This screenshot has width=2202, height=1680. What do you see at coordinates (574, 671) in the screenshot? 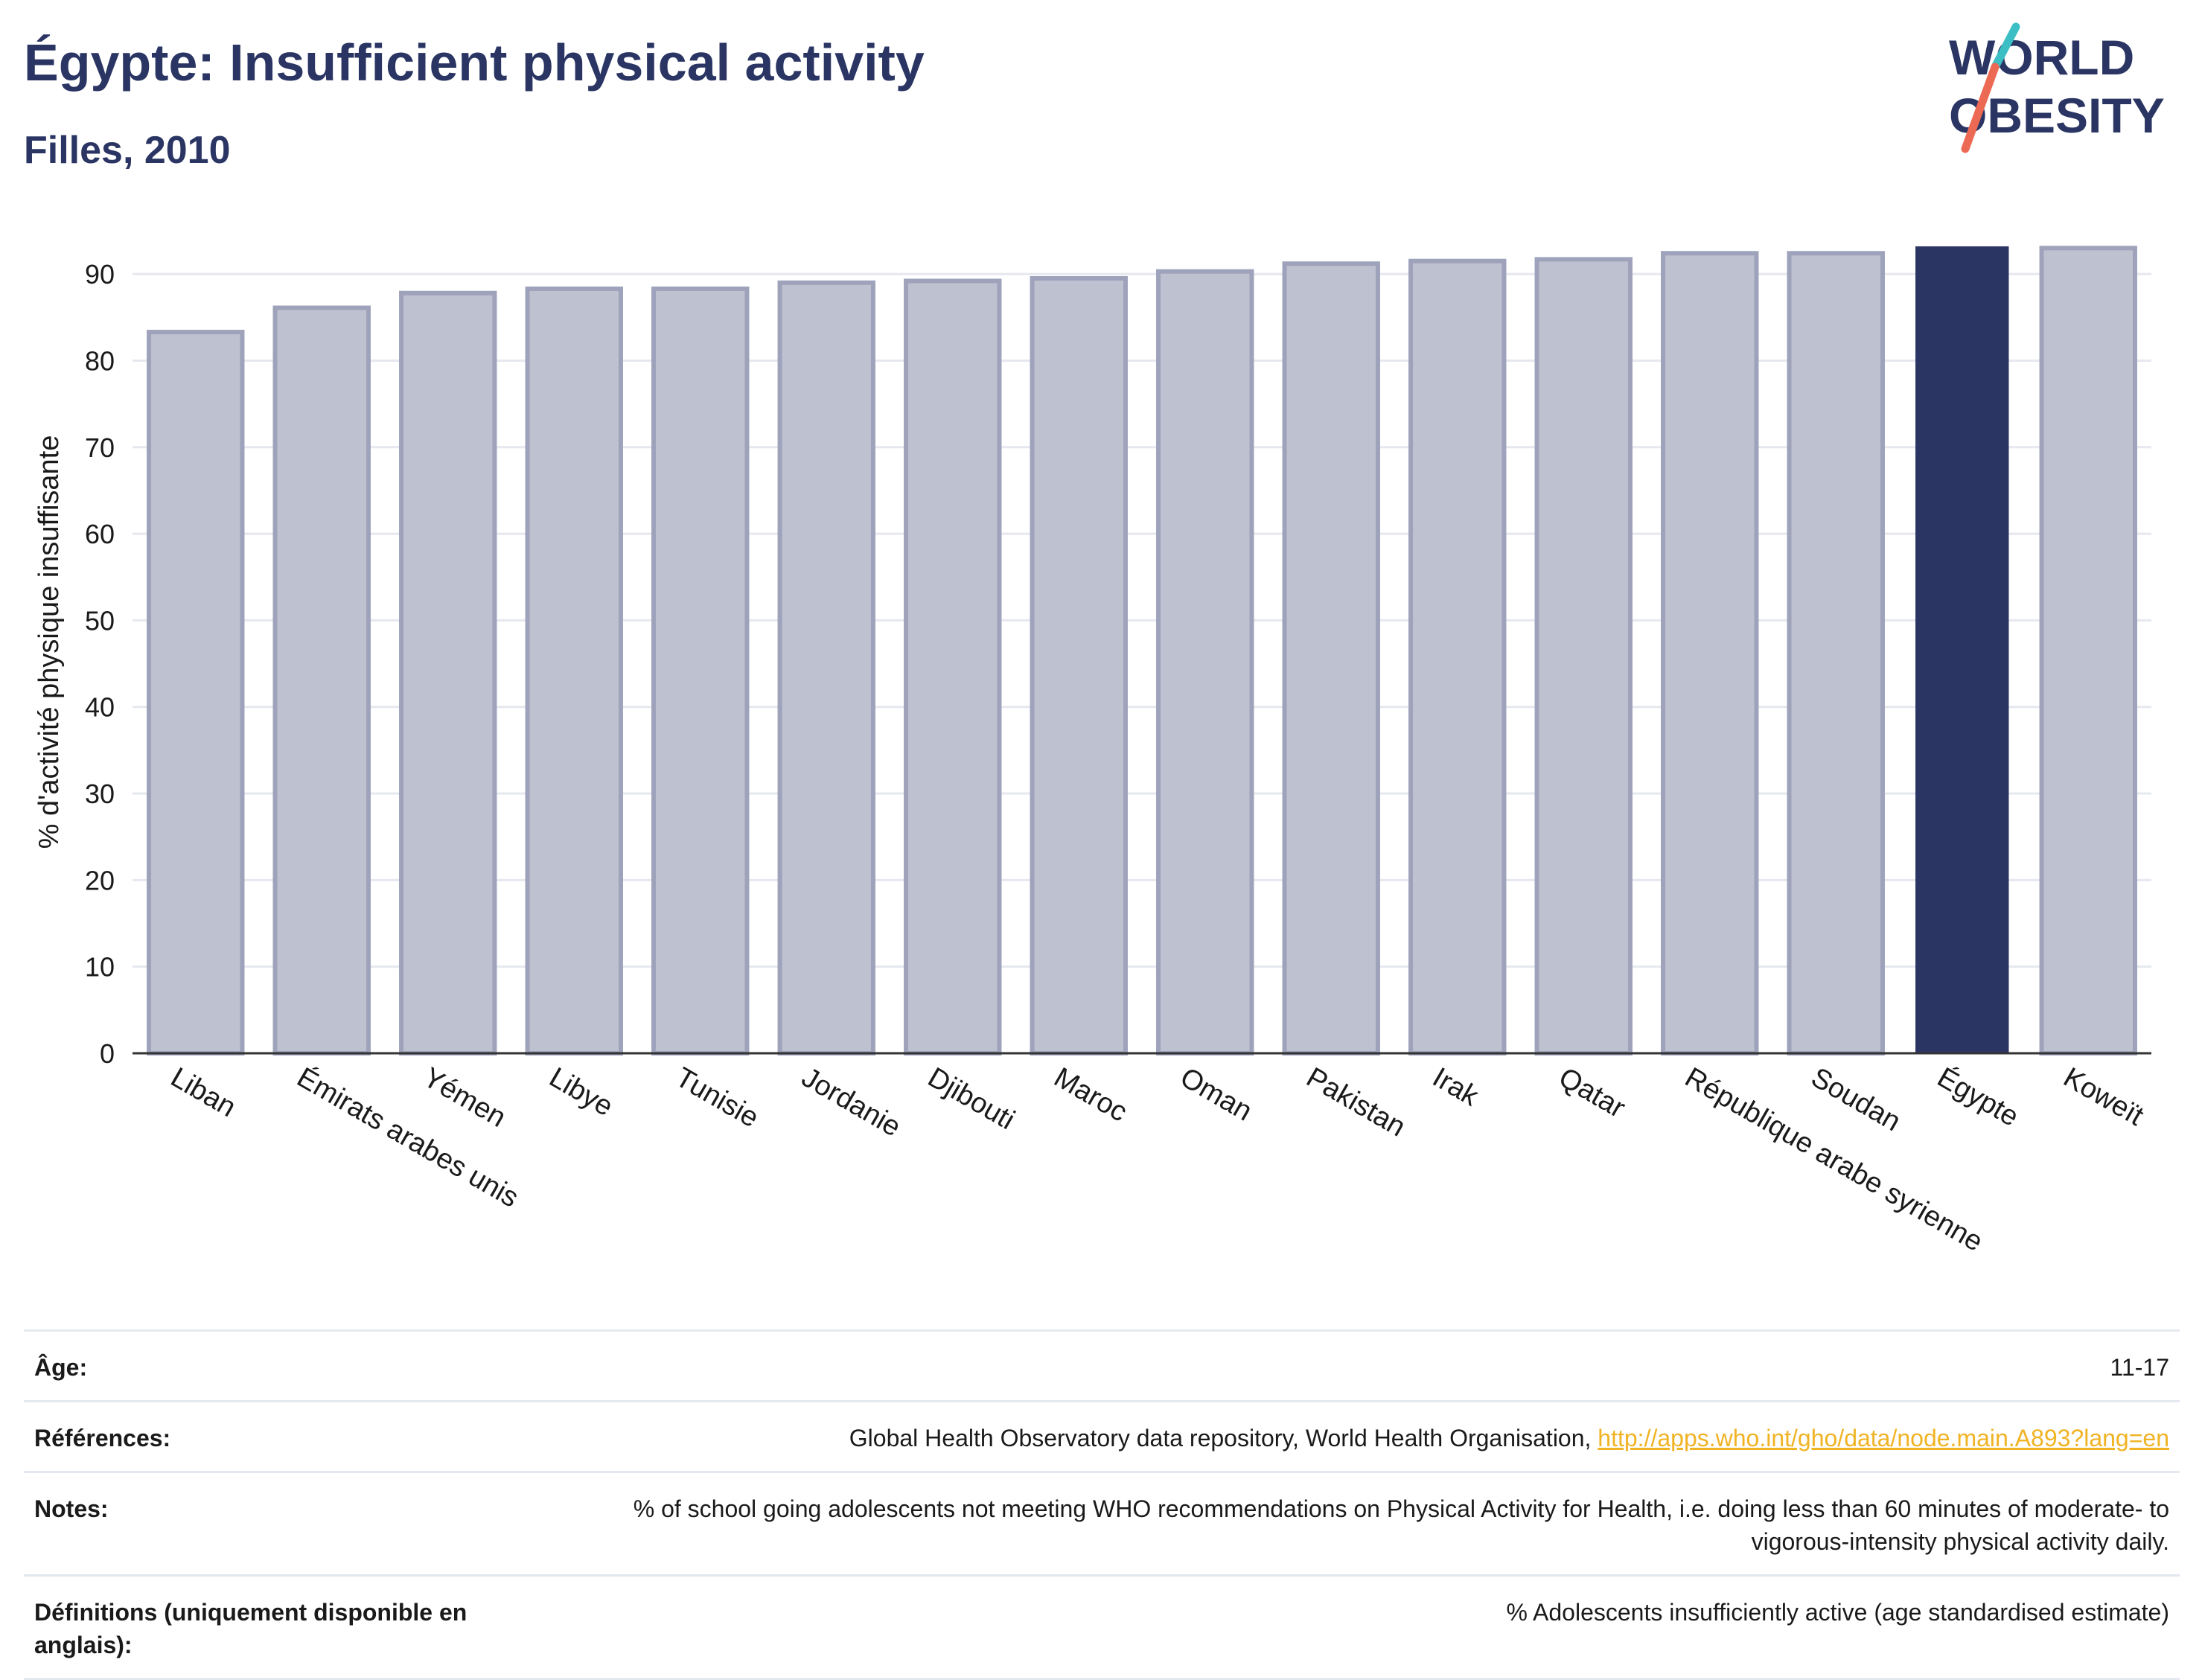
I see `bar-libye` at bounding box center [574, 671].